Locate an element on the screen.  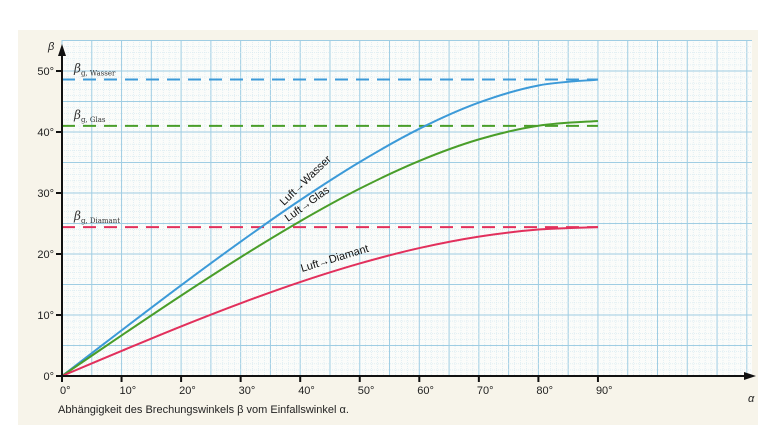
x-tick-label: 30° is located at coordinates (247, 391).